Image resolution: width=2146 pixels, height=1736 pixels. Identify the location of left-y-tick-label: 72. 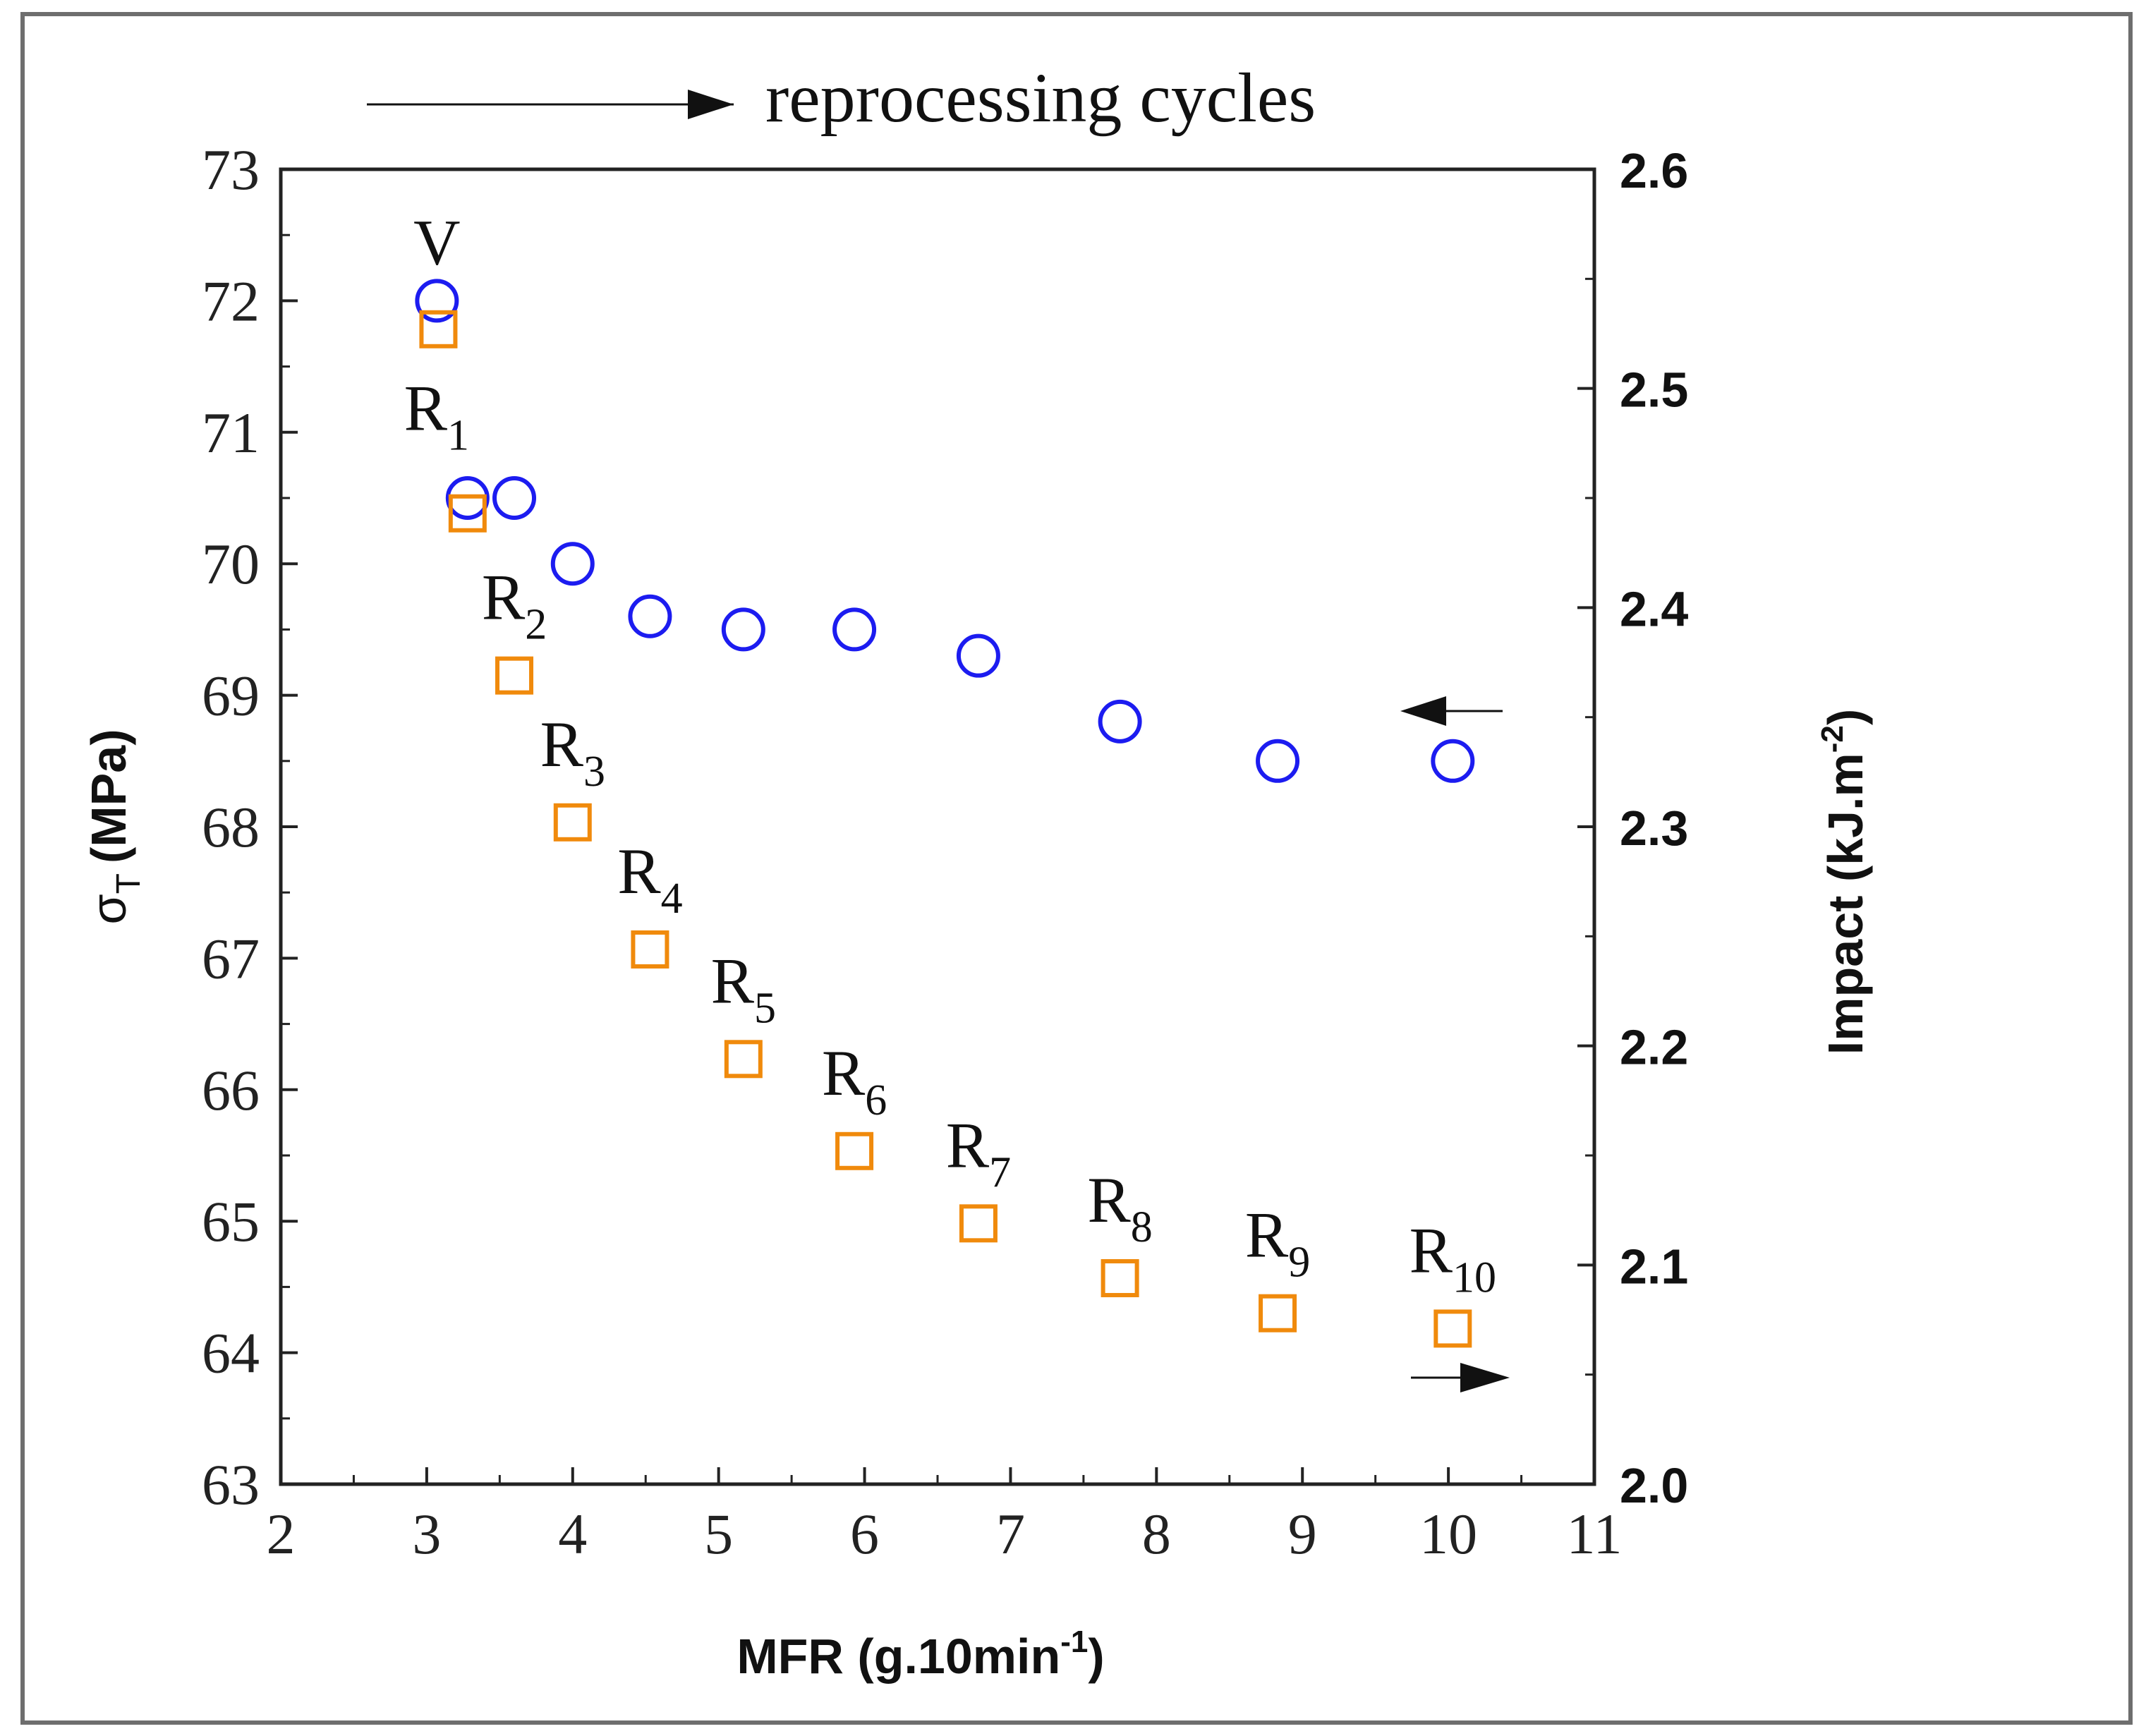
(231, 301).